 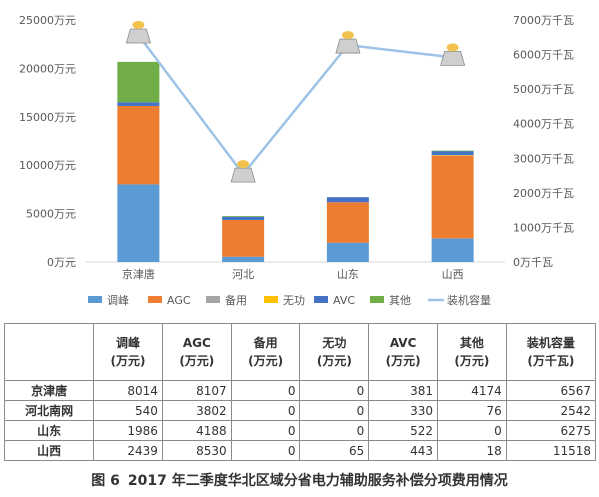 What do you see at coordinates (543, 227) in the screenshot?
I see `right-axis-tick-label: 1000万千瓦` at bounding box center [543, 227].